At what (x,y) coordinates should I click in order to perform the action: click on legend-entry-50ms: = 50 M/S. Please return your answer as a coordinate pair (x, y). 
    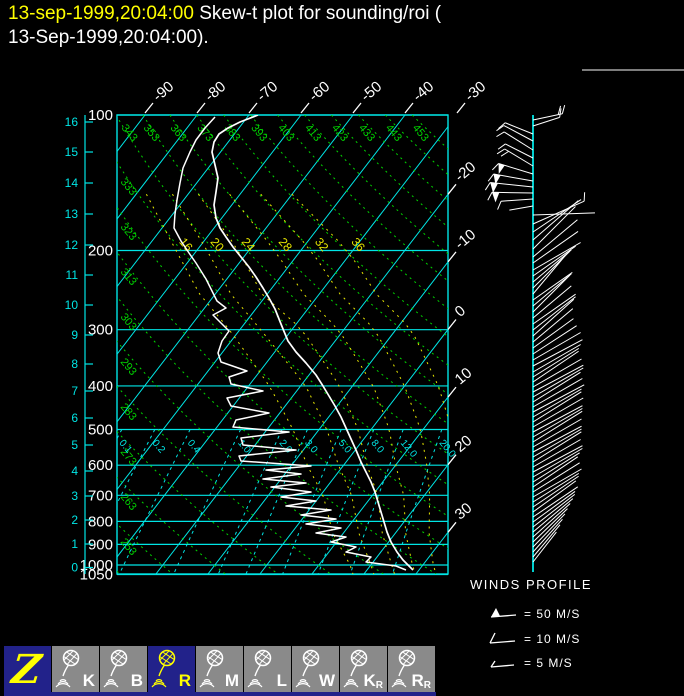
    Looking at the image, I should click on (534, 614).